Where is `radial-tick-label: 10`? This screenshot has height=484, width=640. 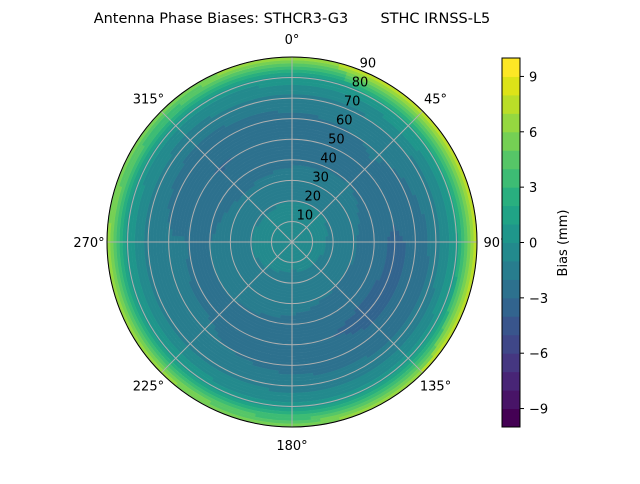 radial-tick-label: 10 is located at coordinates (305, 216).